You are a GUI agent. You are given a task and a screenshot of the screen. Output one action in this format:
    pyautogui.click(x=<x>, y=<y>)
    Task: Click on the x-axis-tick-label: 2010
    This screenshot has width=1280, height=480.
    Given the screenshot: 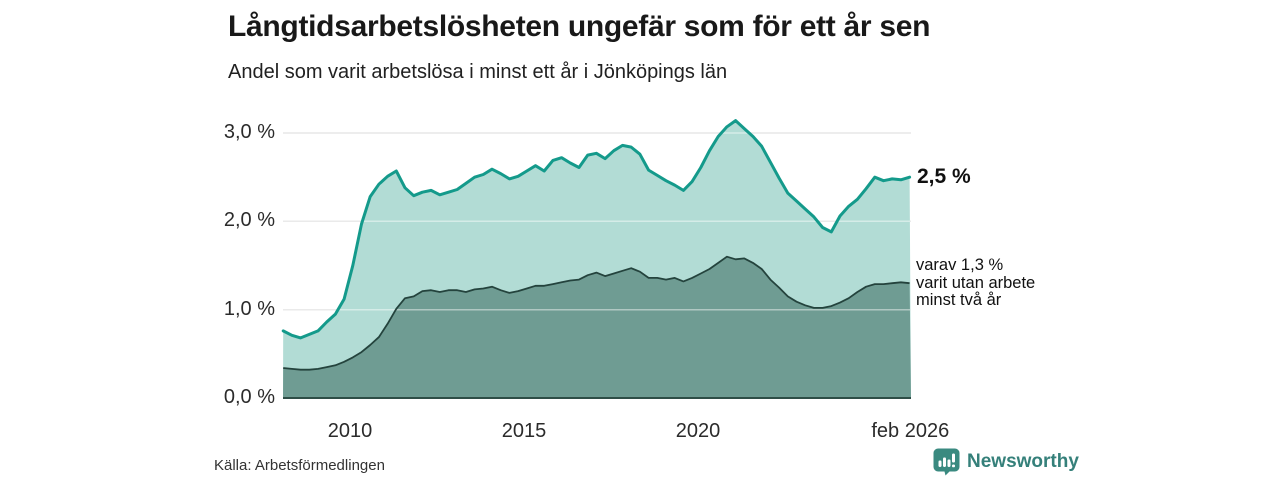 What is the action you would take?
    pyautogui.click(x=350, y=431)
    